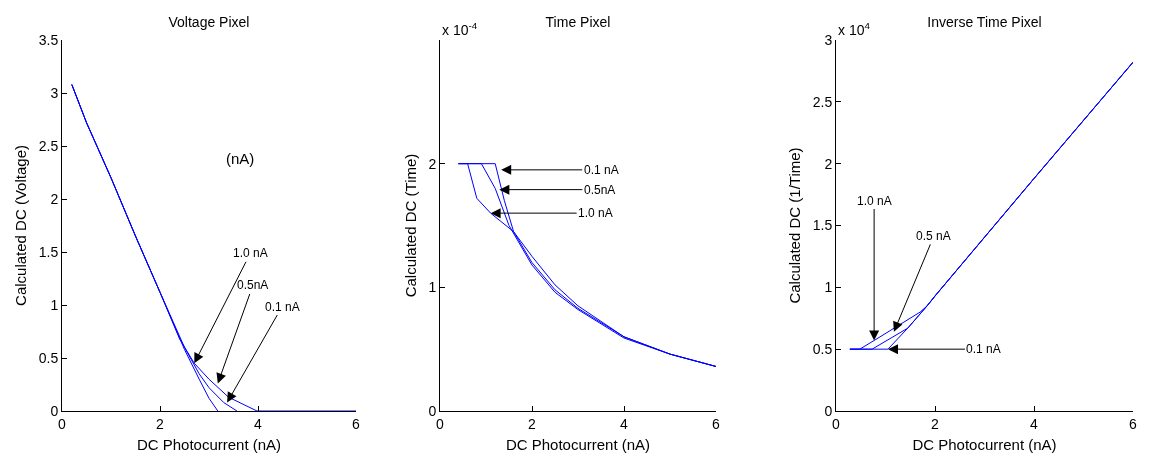 The image size is (1149, 467). What do you see at coordinates (933, 236) in the screenshot?
I see `annotation: 0.5 nA` at bounding box center [933, 236].